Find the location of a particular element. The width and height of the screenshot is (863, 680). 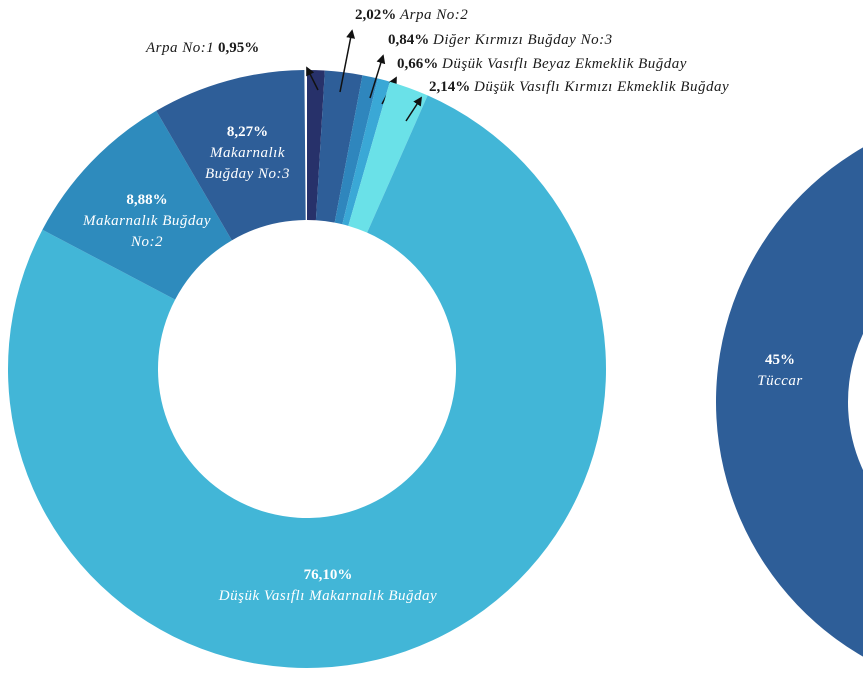

category-label: Diğer Kırmızı Buğday No:3 is located at coordinates (523, 40).